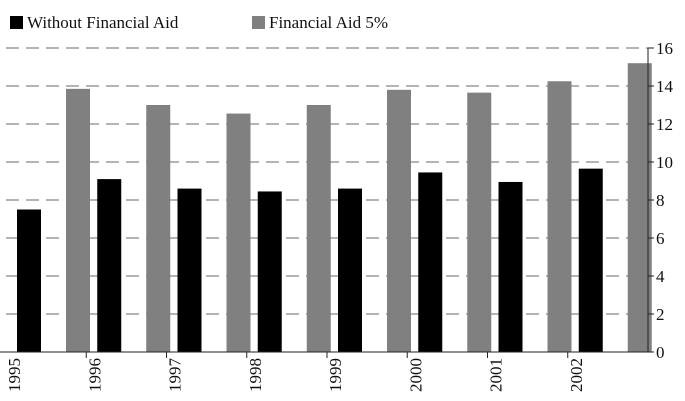 The height and width of the screenshot is (401, 685). I want to click on y-tick-label: 14, so click(665, 86).